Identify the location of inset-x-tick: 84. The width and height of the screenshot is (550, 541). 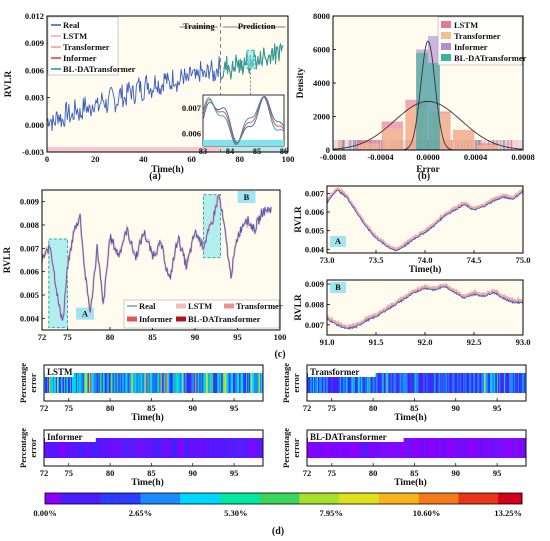
(230, 151).